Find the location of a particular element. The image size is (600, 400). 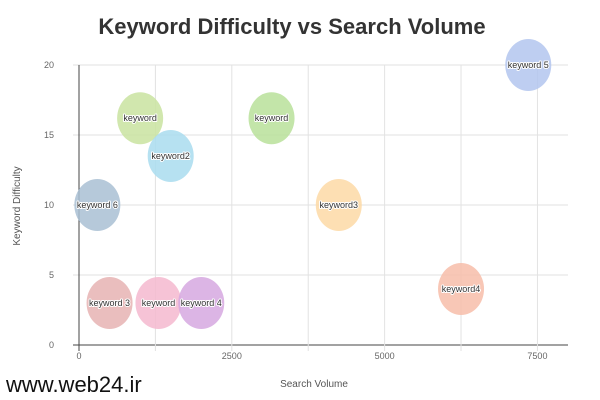

bubble-label: keyword 3 is located at coordinates (109, 303).